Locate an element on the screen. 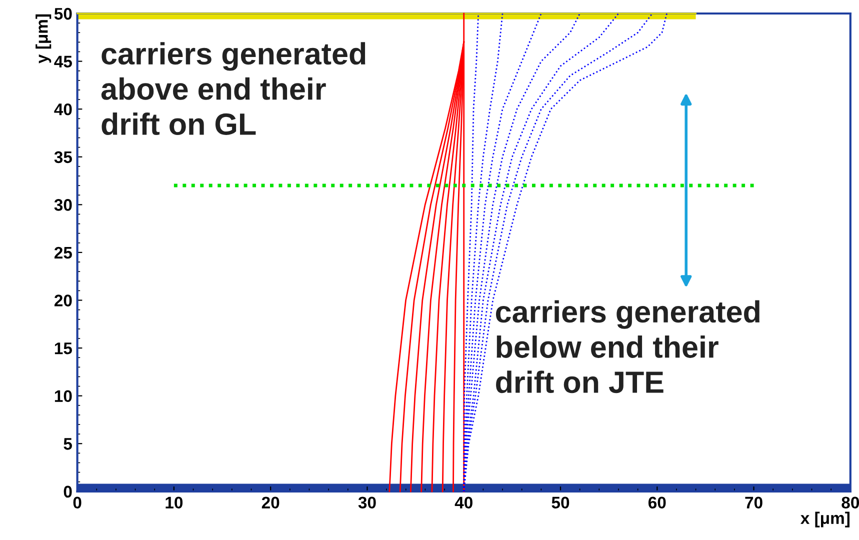  y-tick-label: 15 is located at coordinates (63, 348).